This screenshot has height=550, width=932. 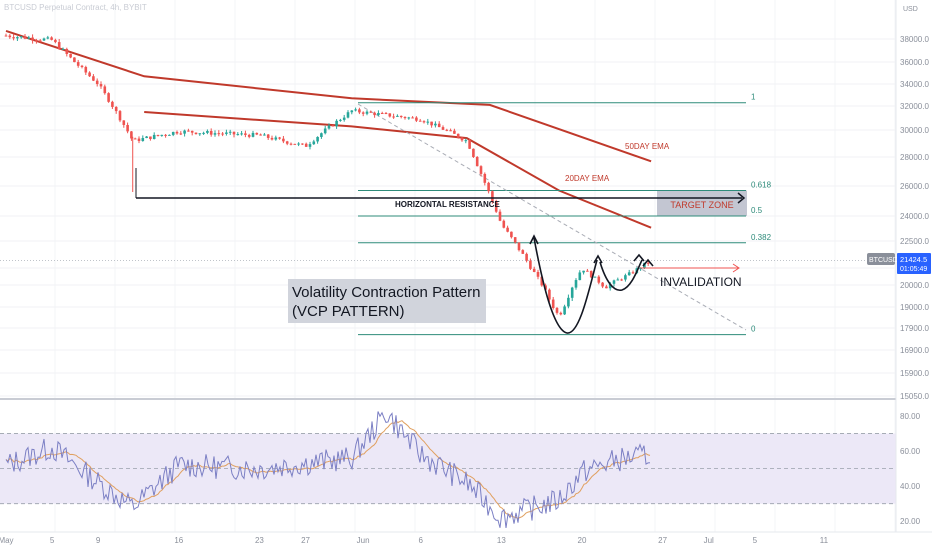 I want to click on price-tick-label: 24000.0, so click(x=914, y=216).